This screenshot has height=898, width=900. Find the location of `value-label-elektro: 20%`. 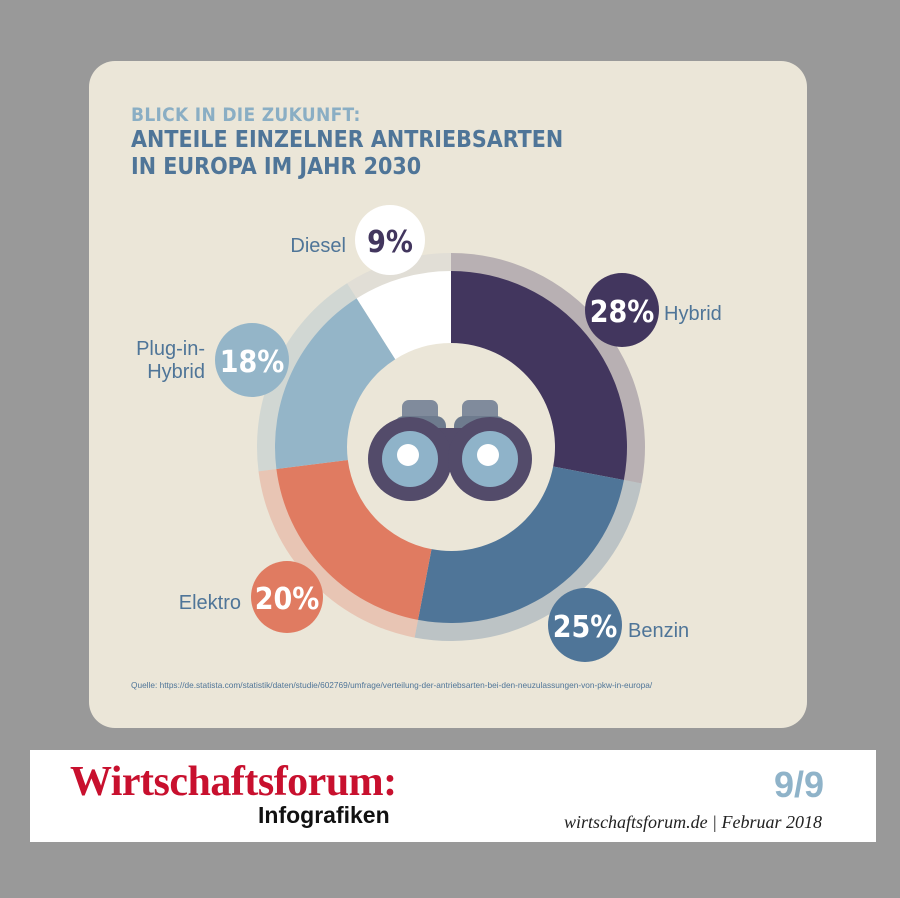

value-label-elektro: 20% is located at coordinates (287, 599).